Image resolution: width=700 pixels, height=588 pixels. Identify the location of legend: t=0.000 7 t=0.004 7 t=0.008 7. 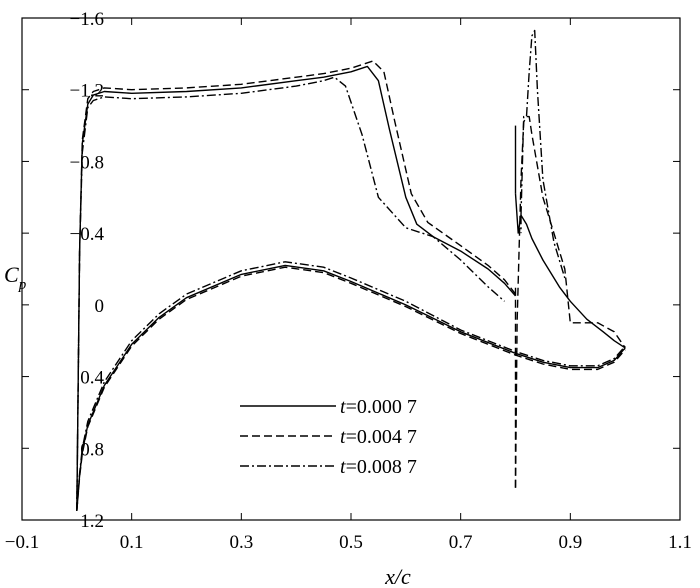
(328, 437).